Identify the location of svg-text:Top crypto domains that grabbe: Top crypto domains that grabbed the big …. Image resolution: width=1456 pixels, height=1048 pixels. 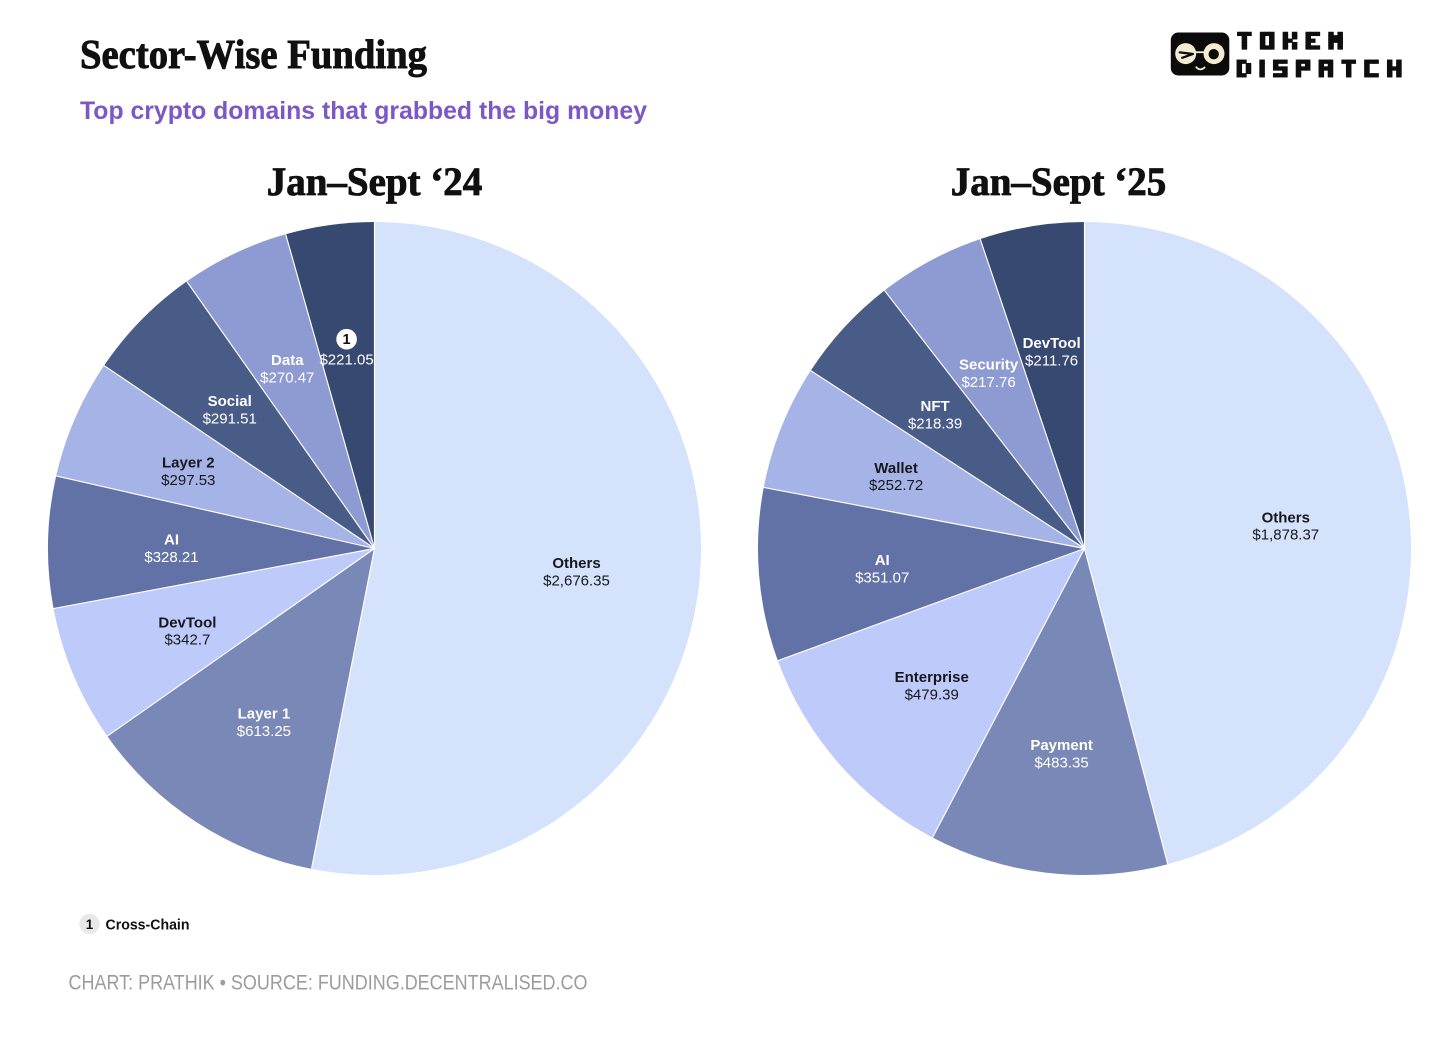
(363, 111).